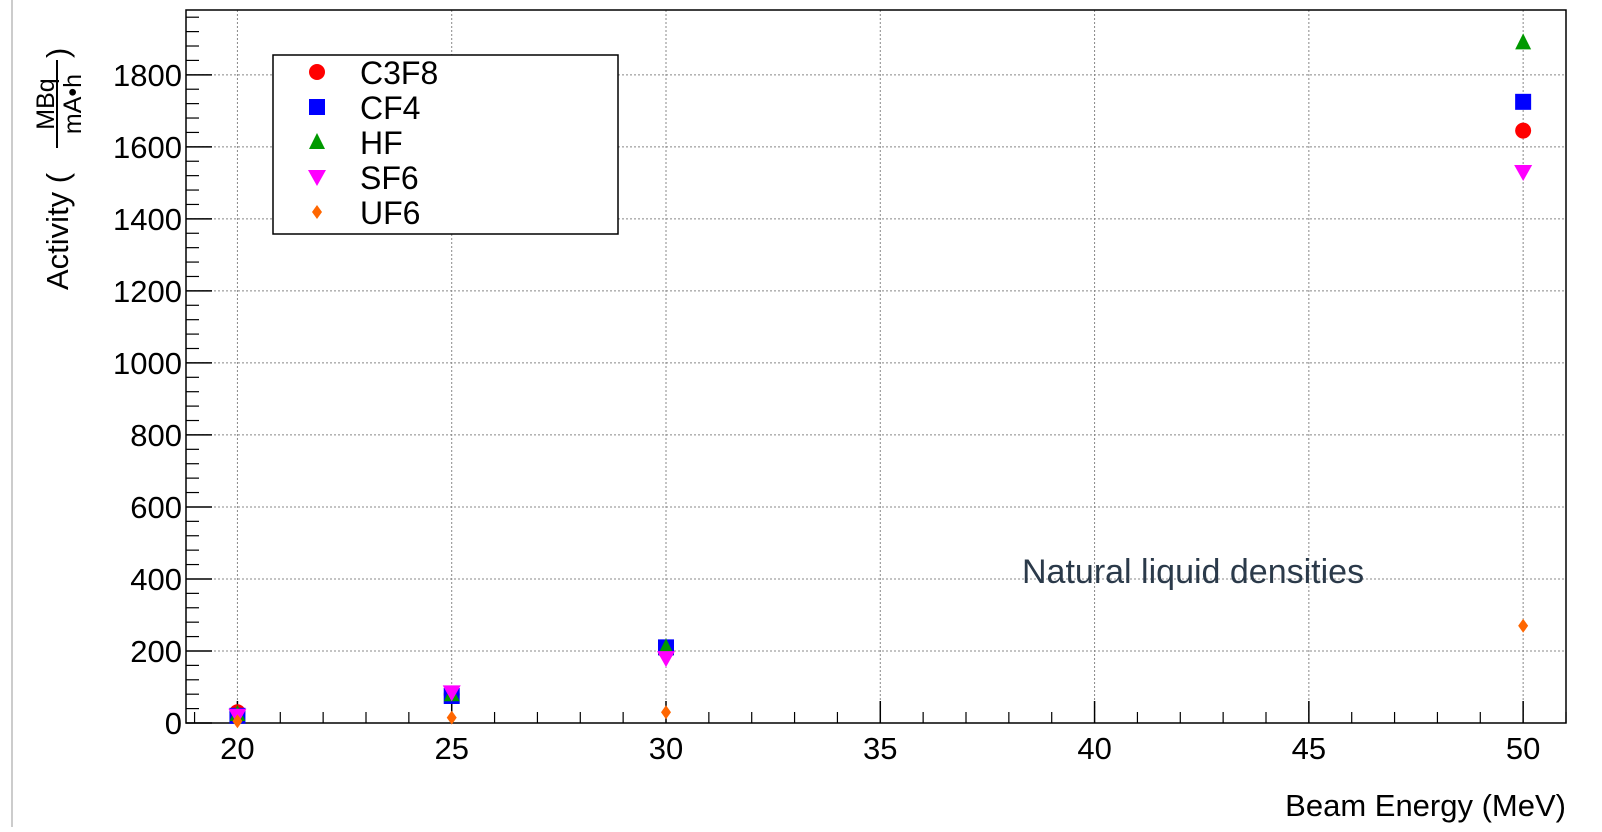 This screenshot has width=1602, height=832. What do you see at coordinates (389, 178) in the screenshot?
I see `legend-label: SF6` at bounding box center [389, 178].